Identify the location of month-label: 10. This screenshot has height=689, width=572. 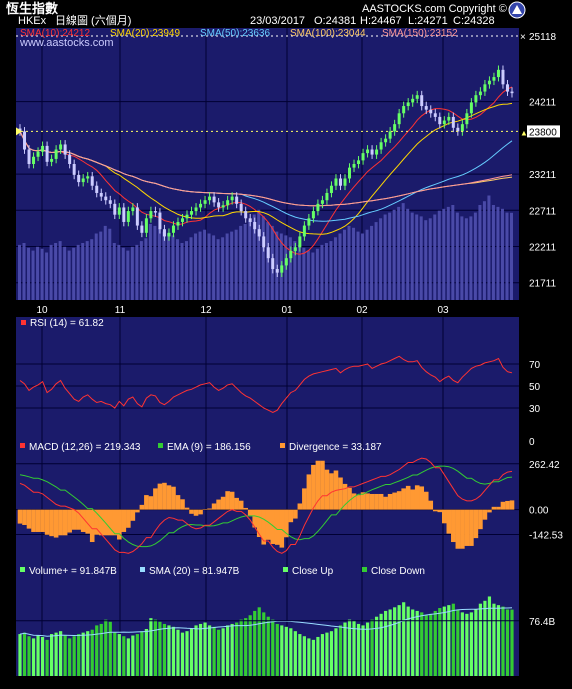
(42, 310).